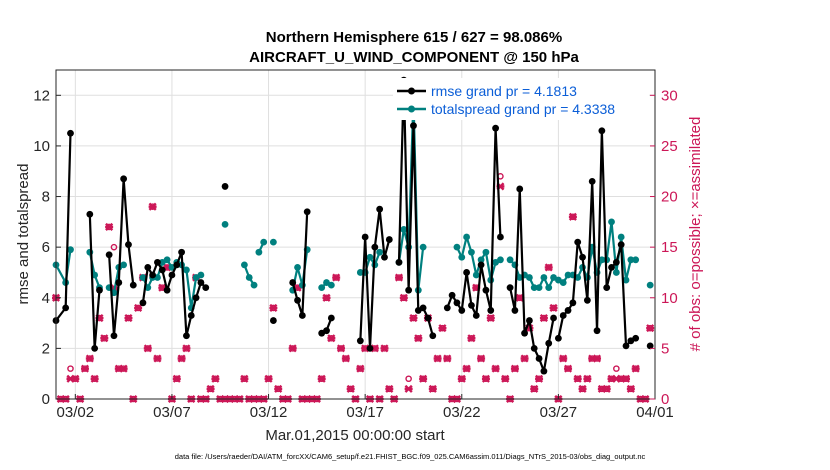 The width and height of the screenshot is (830, 470). What do you see at coordinates (23, 234) in the screenshot?
I see `y-axis-left-label: rmse and totalspread` at bounding box center [23, 234].